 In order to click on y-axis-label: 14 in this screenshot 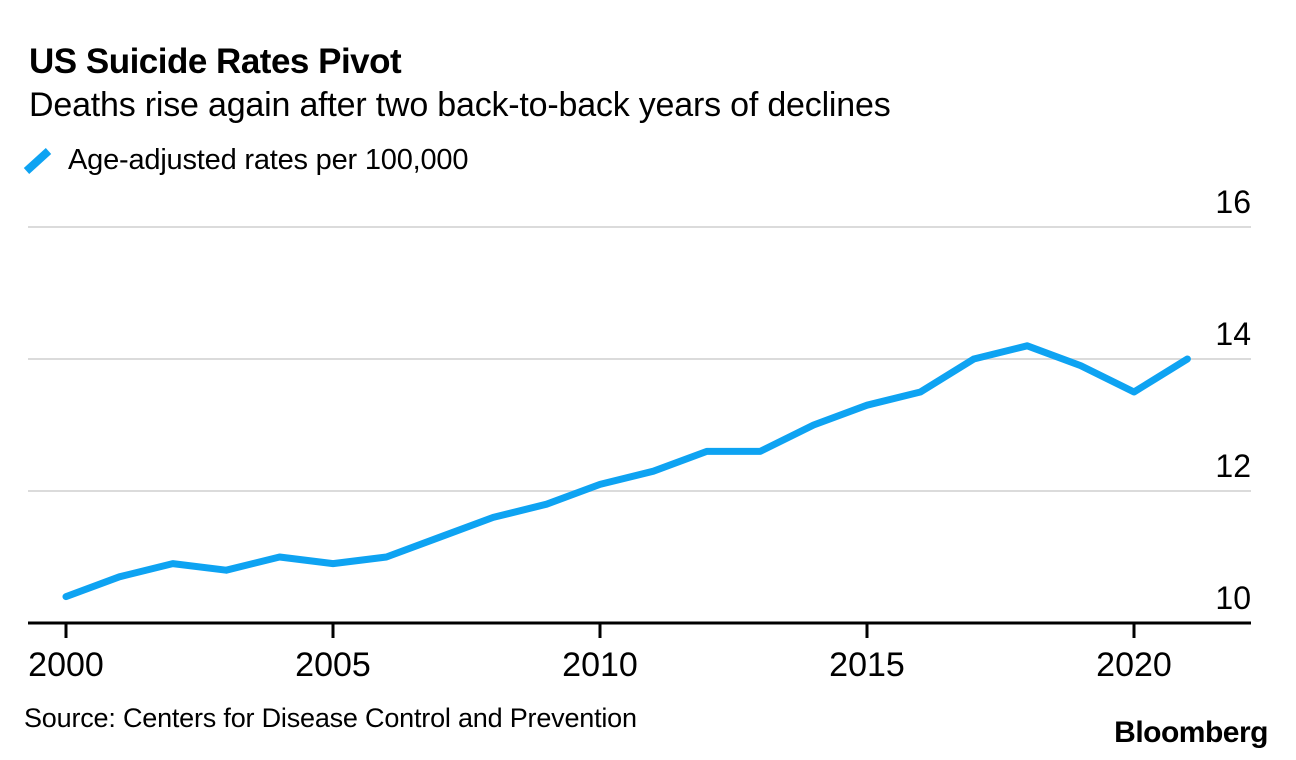, I will do `click(1233, 334)`.